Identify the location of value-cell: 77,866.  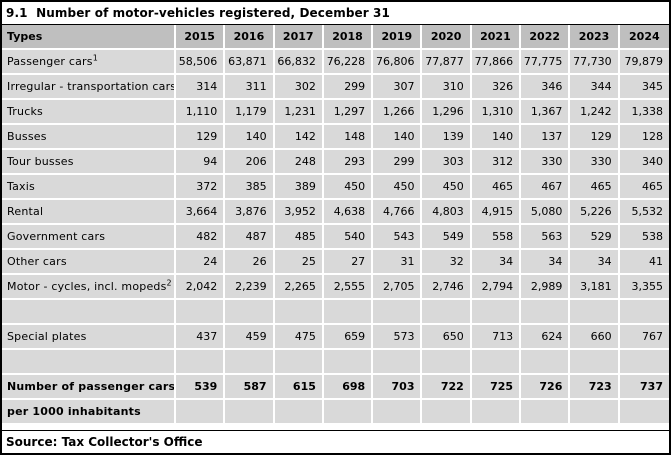
(496, 62).